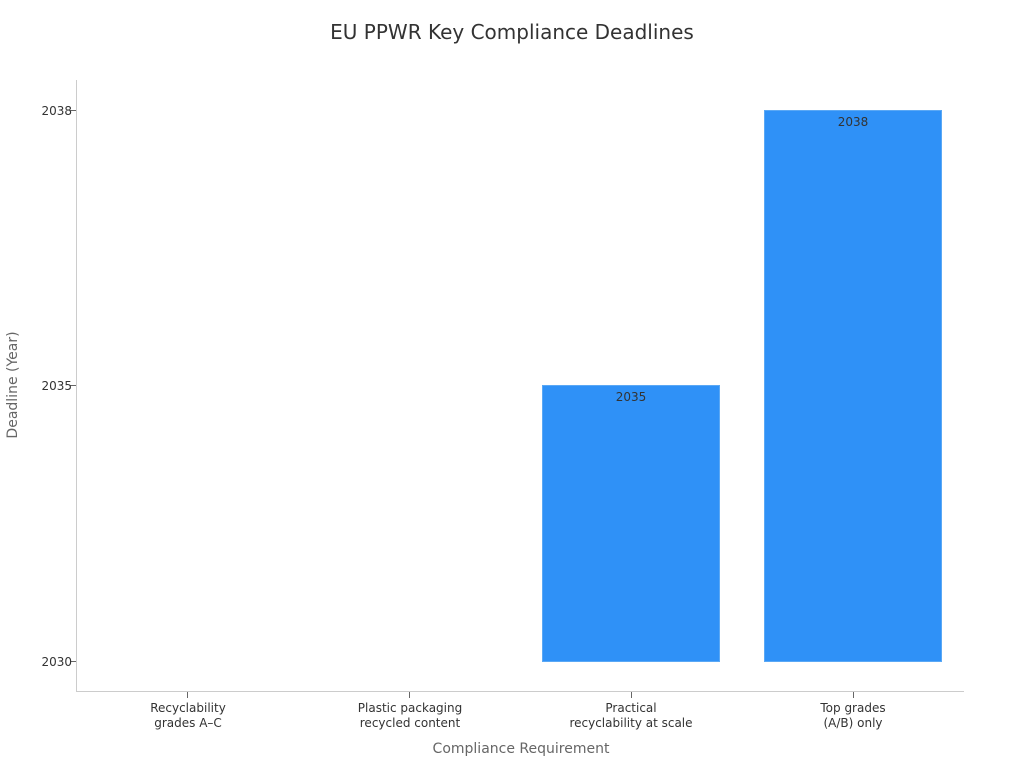 This screenshot has height=768, width=1024. Describe the element at coordinates (853, 723) in the screenshot. I see `x-tick-label-line: (A/B) only` at that location.